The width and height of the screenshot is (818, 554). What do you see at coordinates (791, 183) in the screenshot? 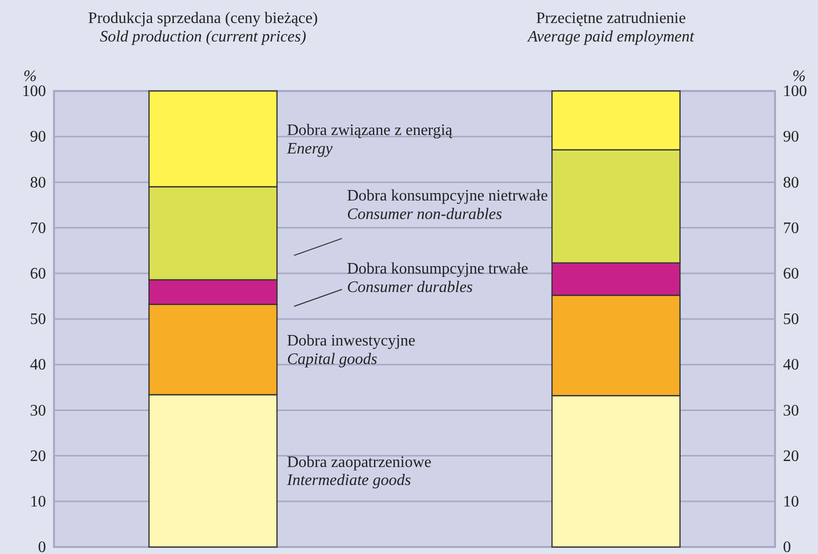
I see `y2-tick-label: 80` at bounding box center [791, 183].